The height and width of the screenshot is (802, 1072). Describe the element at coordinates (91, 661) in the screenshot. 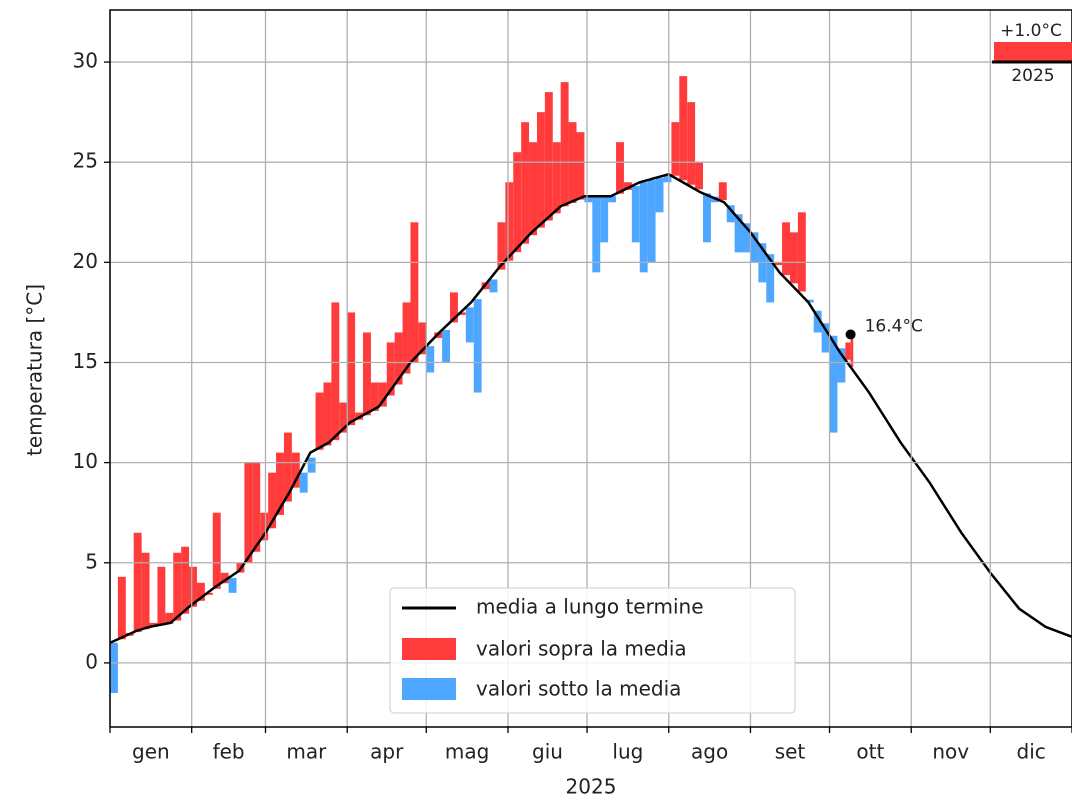

I see `y-tick-label: 0` at that location.